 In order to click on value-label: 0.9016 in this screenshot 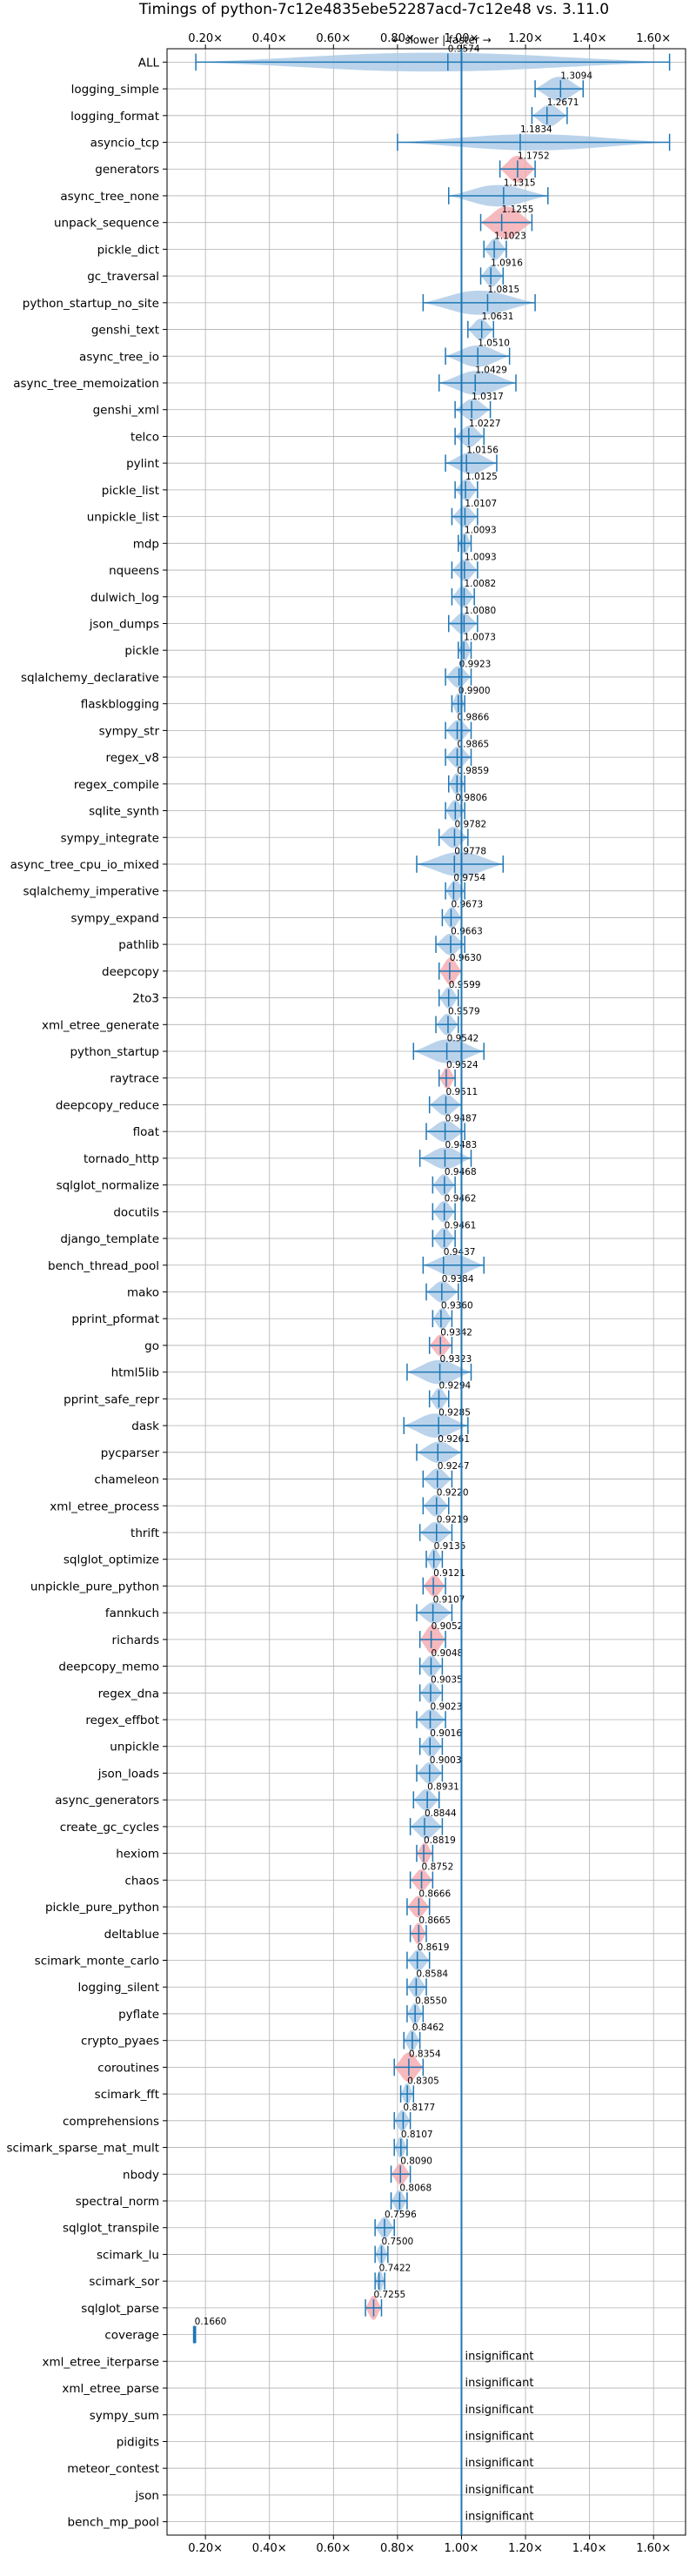, I will do `click(446, 1733)`.